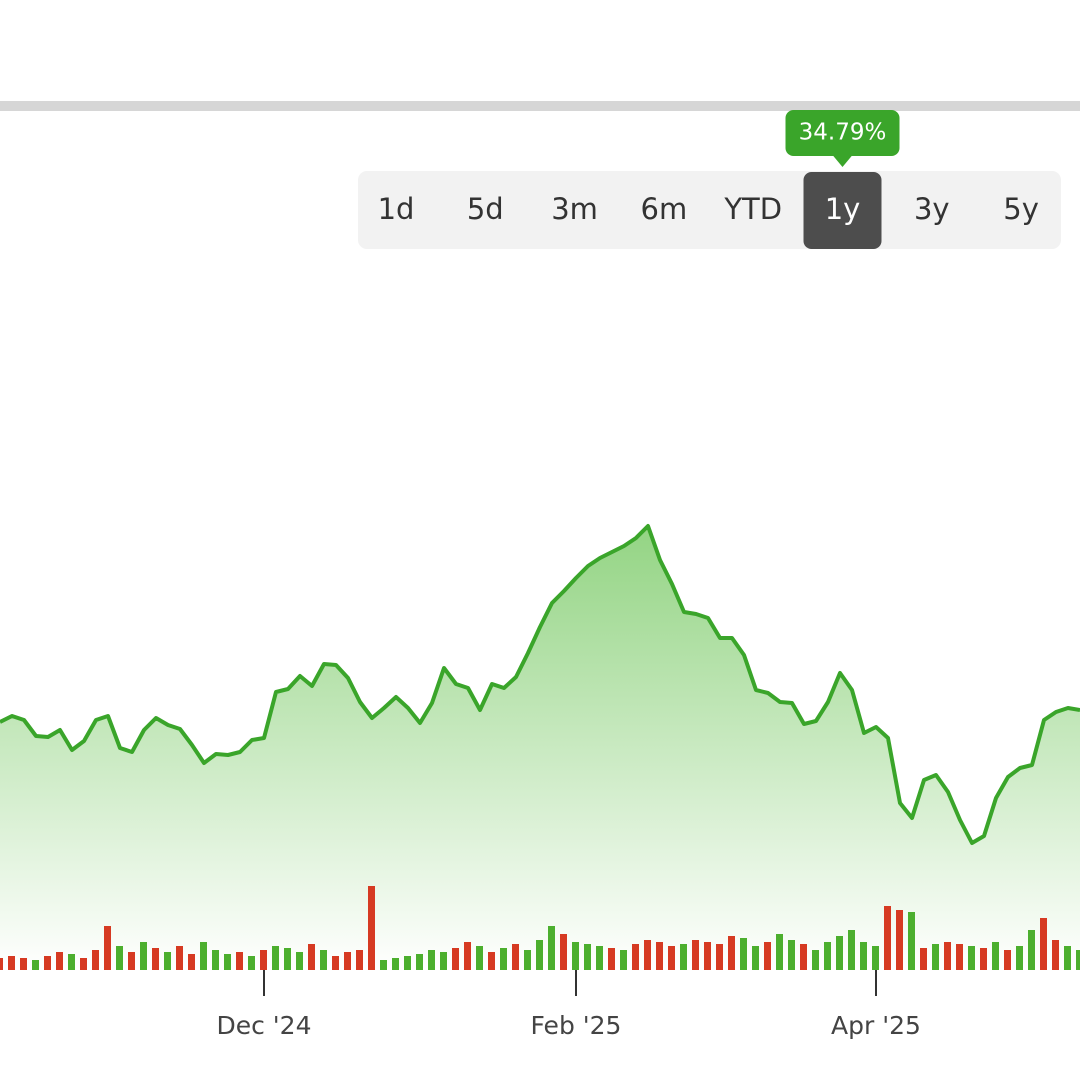  I want to click on divider, so click(540, 106).